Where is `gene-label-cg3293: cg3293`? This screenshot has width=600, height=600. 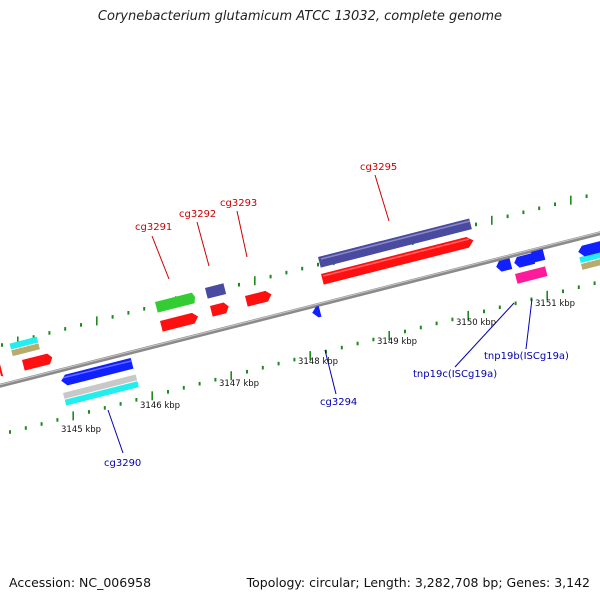
gene-label-cg3293: cg3293 is located at coordinates (238, 203).